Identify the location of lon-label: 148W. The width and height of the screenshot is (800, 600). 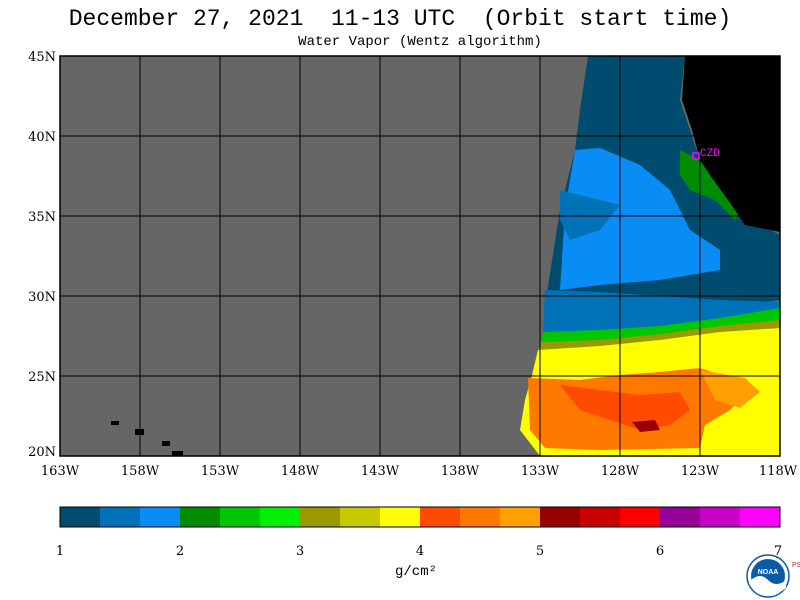
(300, 471).